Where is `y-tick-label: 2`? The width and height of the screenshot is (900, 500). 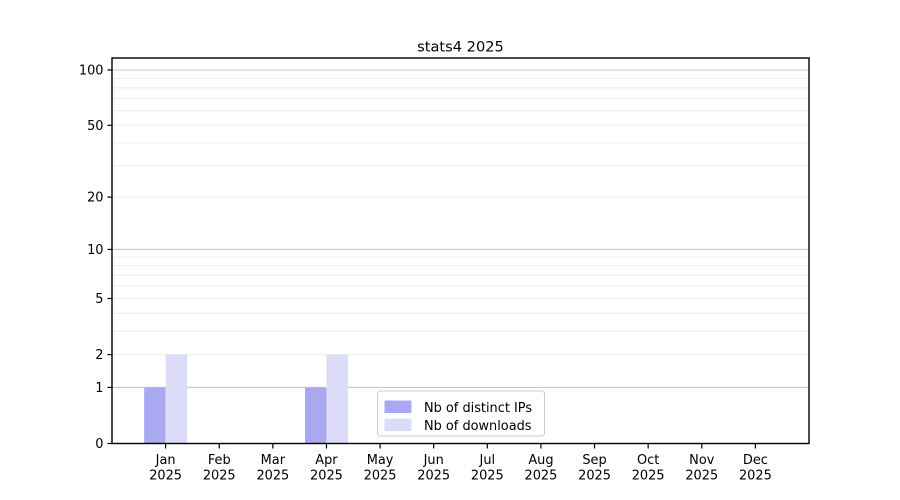 y-tick-label: 2 is located at coordinates (99, 355).